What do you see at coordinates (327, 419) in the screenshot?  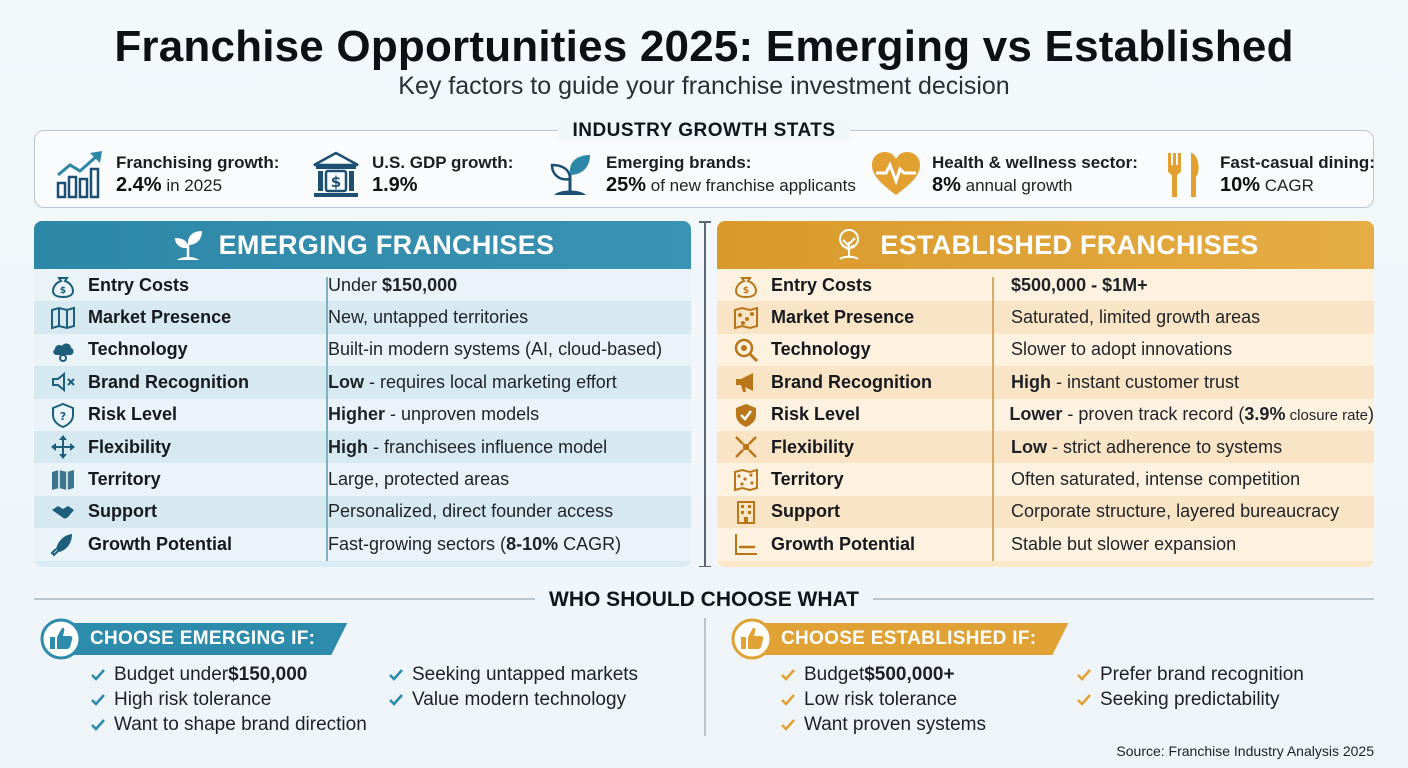 I see `column-divider` at bounding box center [327, 419].